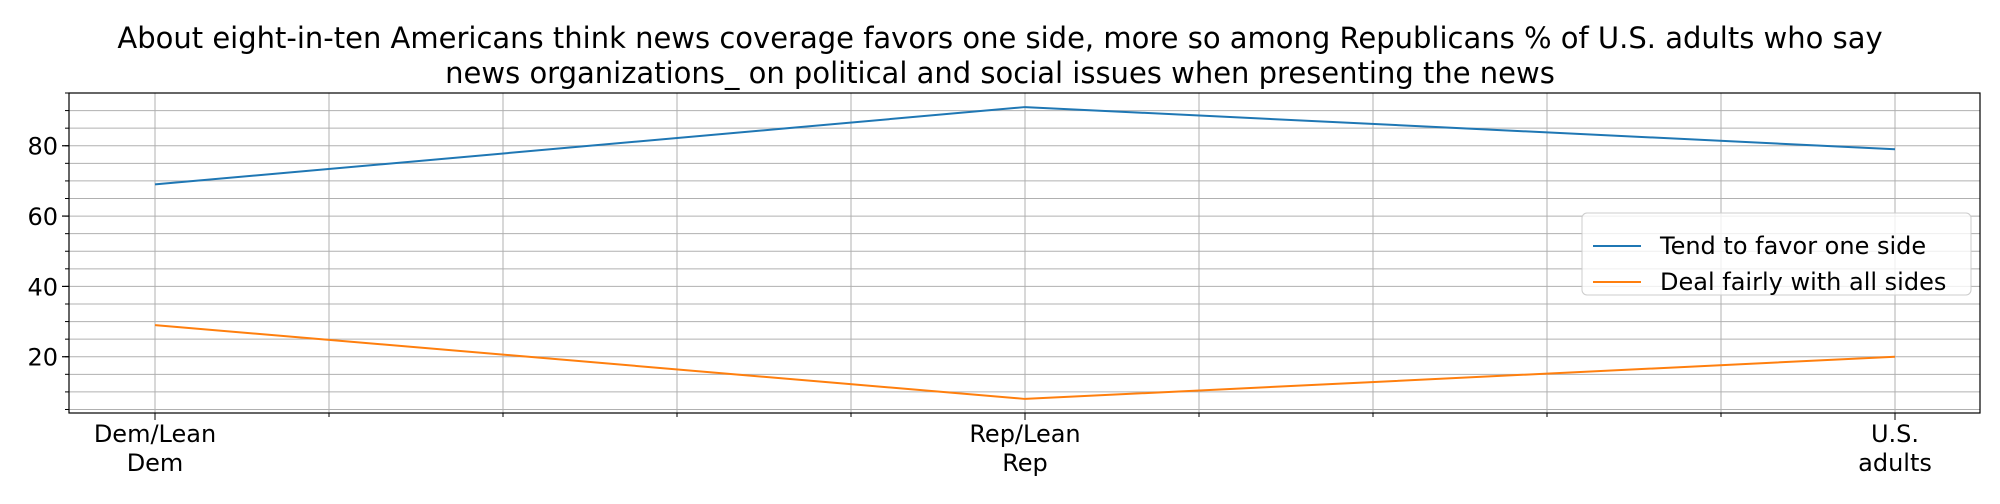  I want to click on y-axis: 20 40 60 80, so click(48, 251).